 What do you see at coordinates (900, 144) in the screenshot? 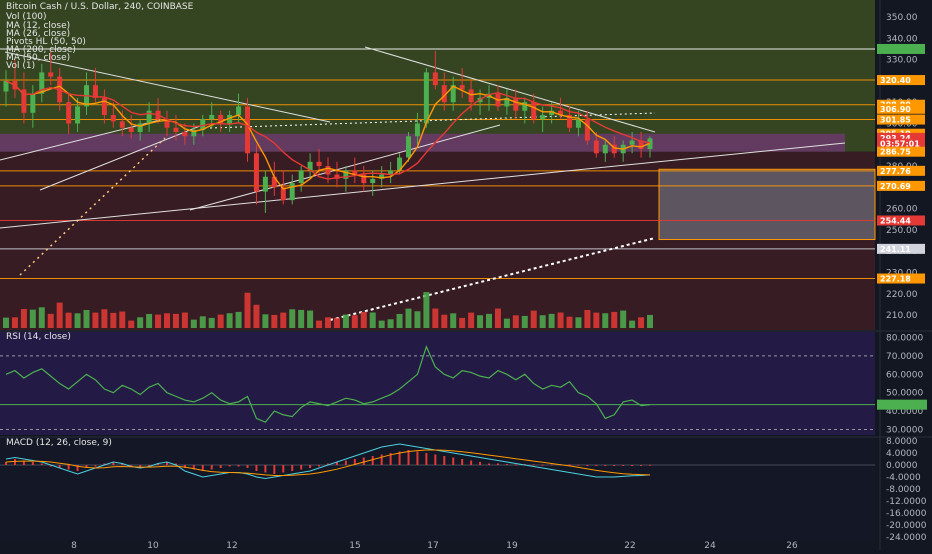
I see `price-tag-label: 03:57:01` at bounding box center [900, 144].